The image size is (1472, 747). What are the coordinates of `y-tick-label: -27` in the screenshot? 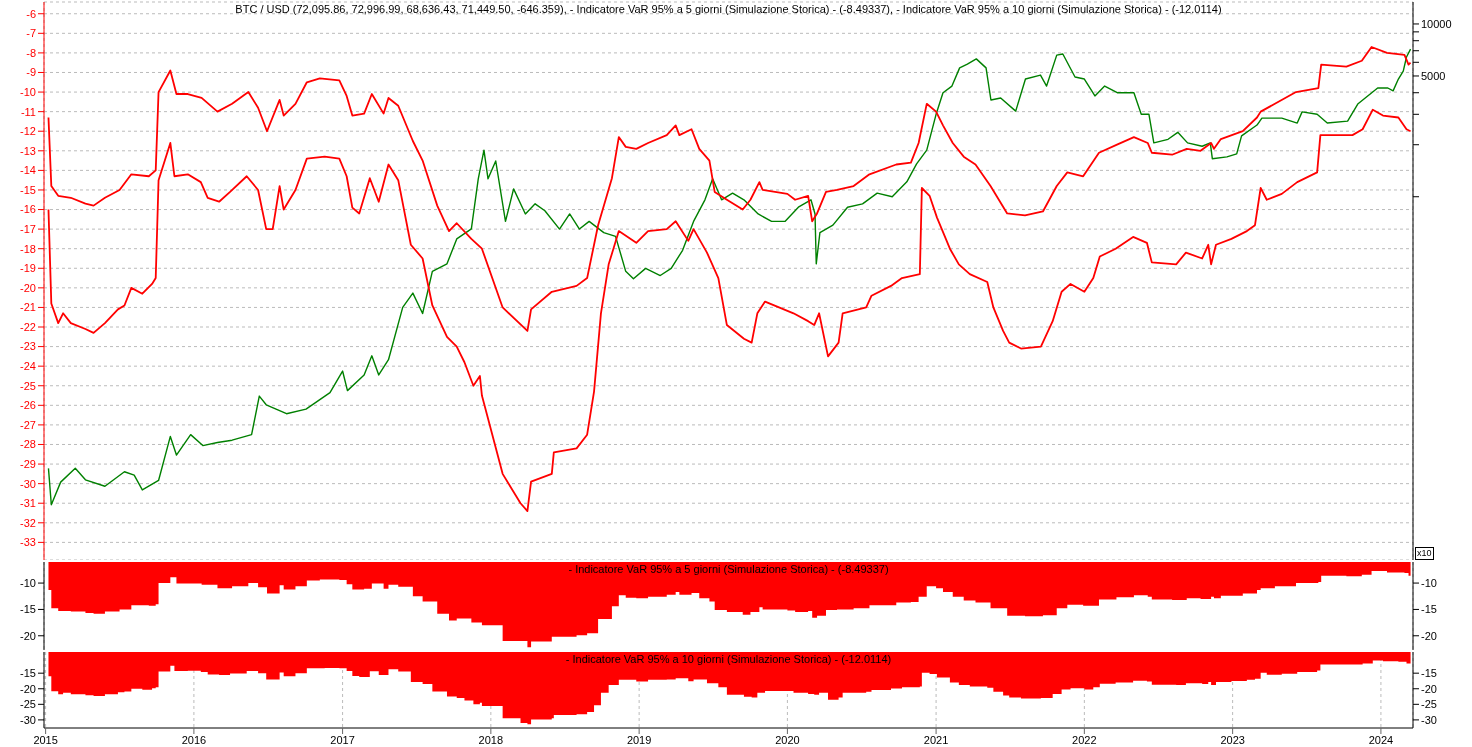 It's located at (28, 424).